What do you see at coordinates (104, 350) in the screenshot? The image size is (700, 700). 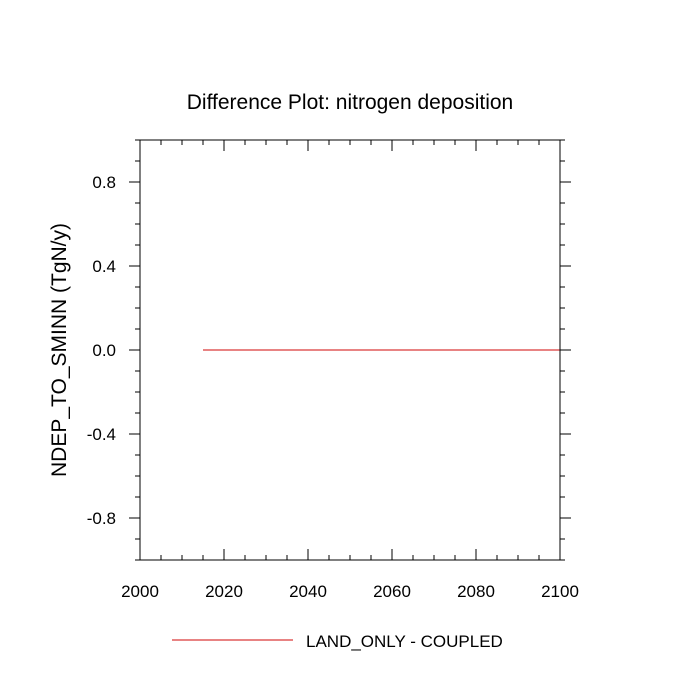 I see `y-tick-label: 0.0` at bounding box center [104, 350].